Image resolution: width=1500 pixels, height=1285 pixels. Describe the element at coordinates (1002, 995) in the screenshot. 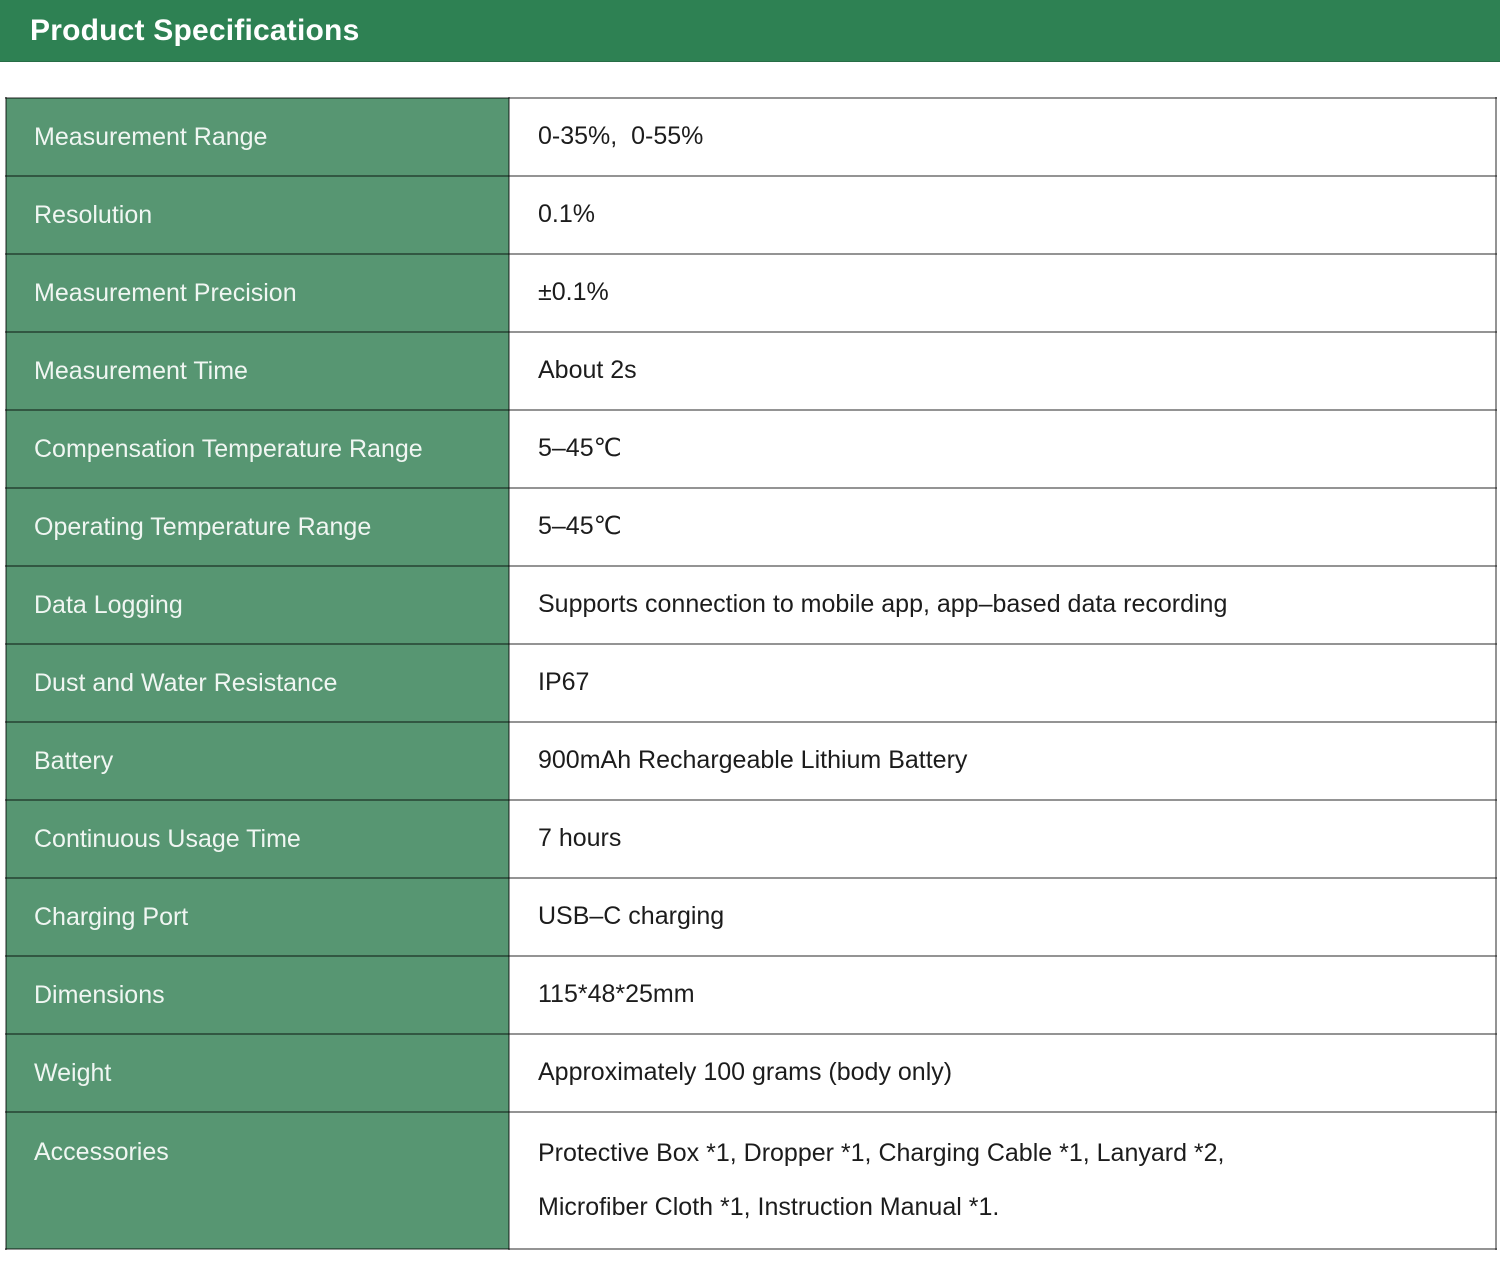

I see `spec-value: 115*48*25mm` at that location.